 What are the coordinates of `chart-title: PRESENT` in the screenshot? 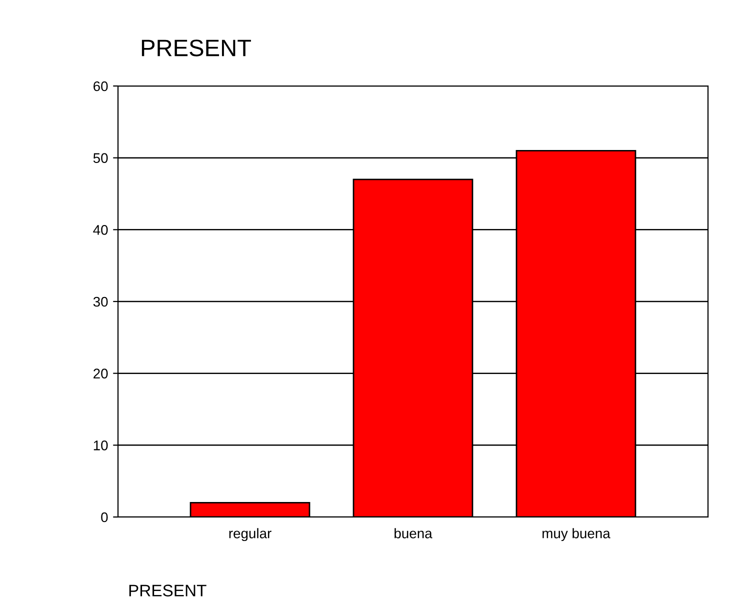 It's located at (196, 48).